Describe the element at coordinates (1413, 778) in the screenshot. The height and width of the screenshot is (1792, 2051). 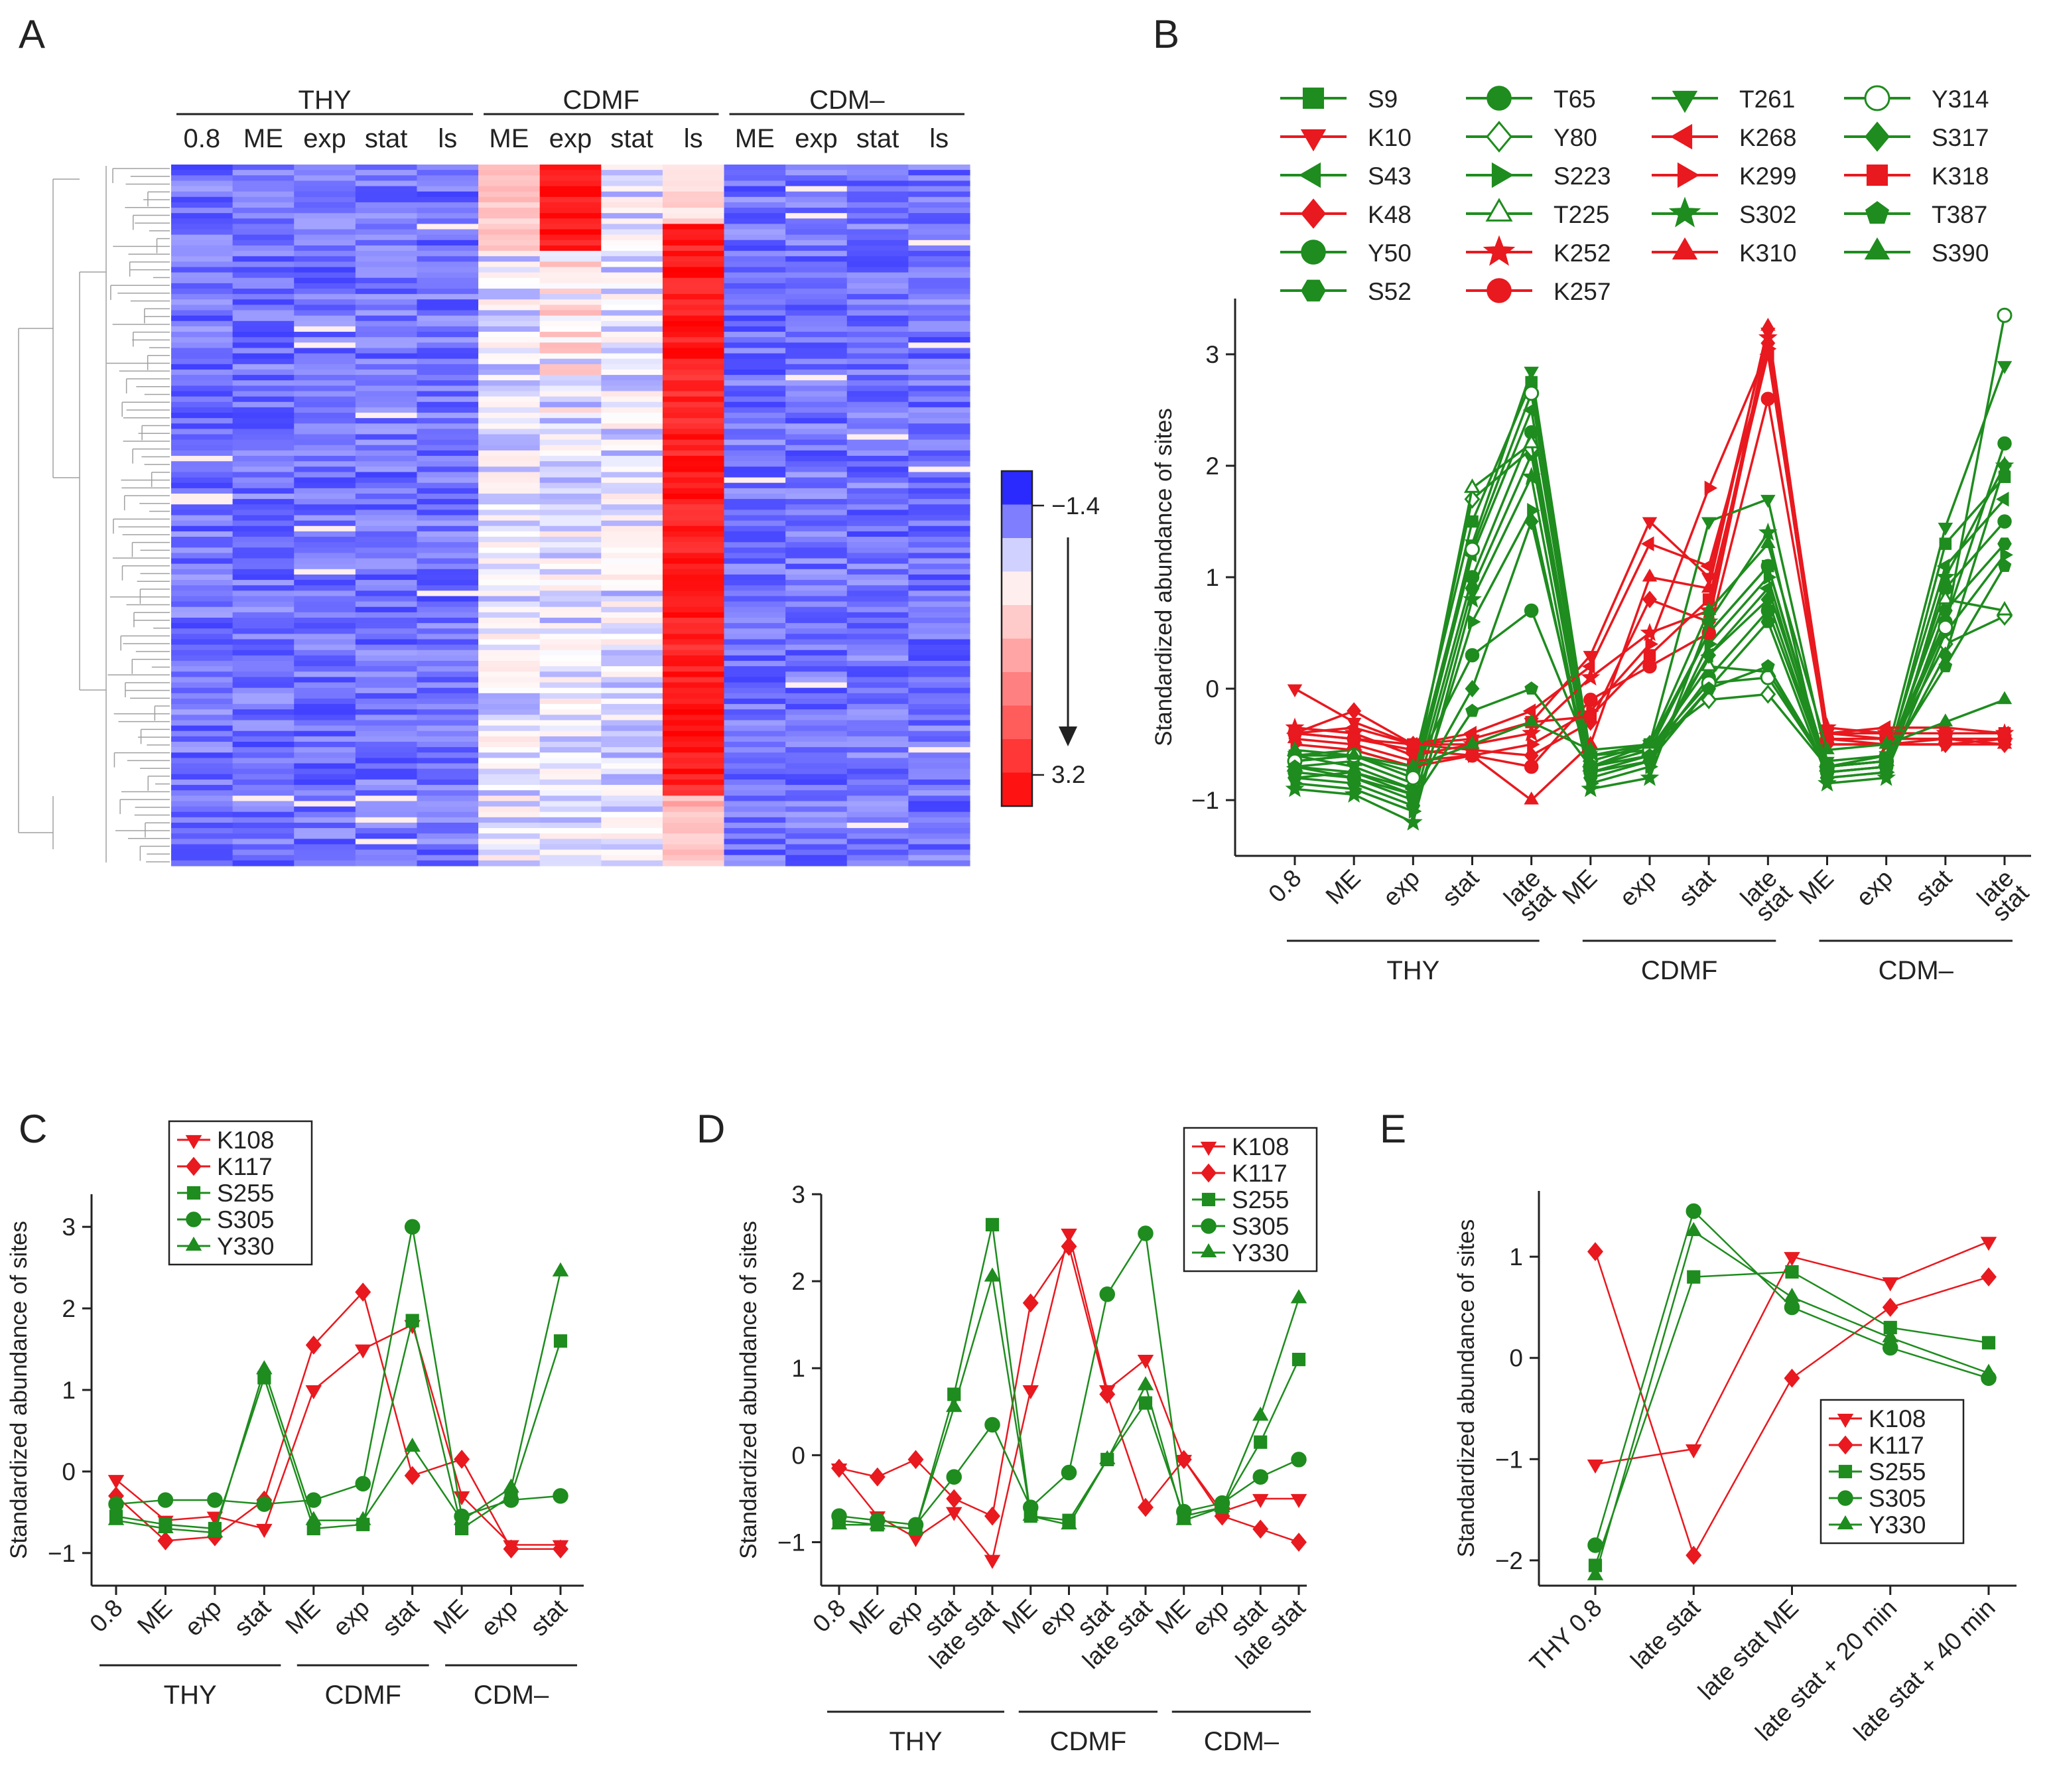
I see `point-Y314` at that location.